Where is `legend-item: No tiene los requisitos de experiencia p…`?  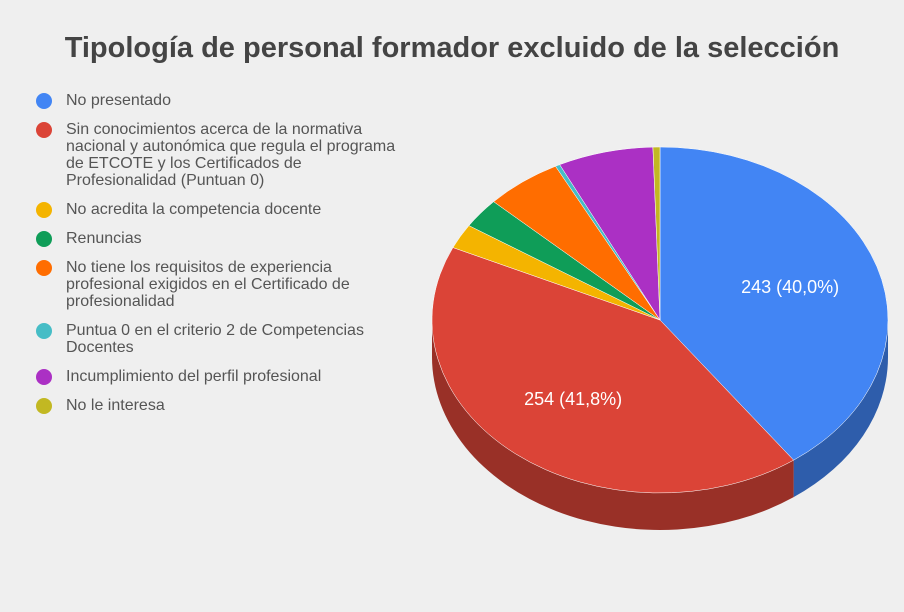 legend-item: No tiene los requisitos de experiencia p… is located at coordinates (216, 284).